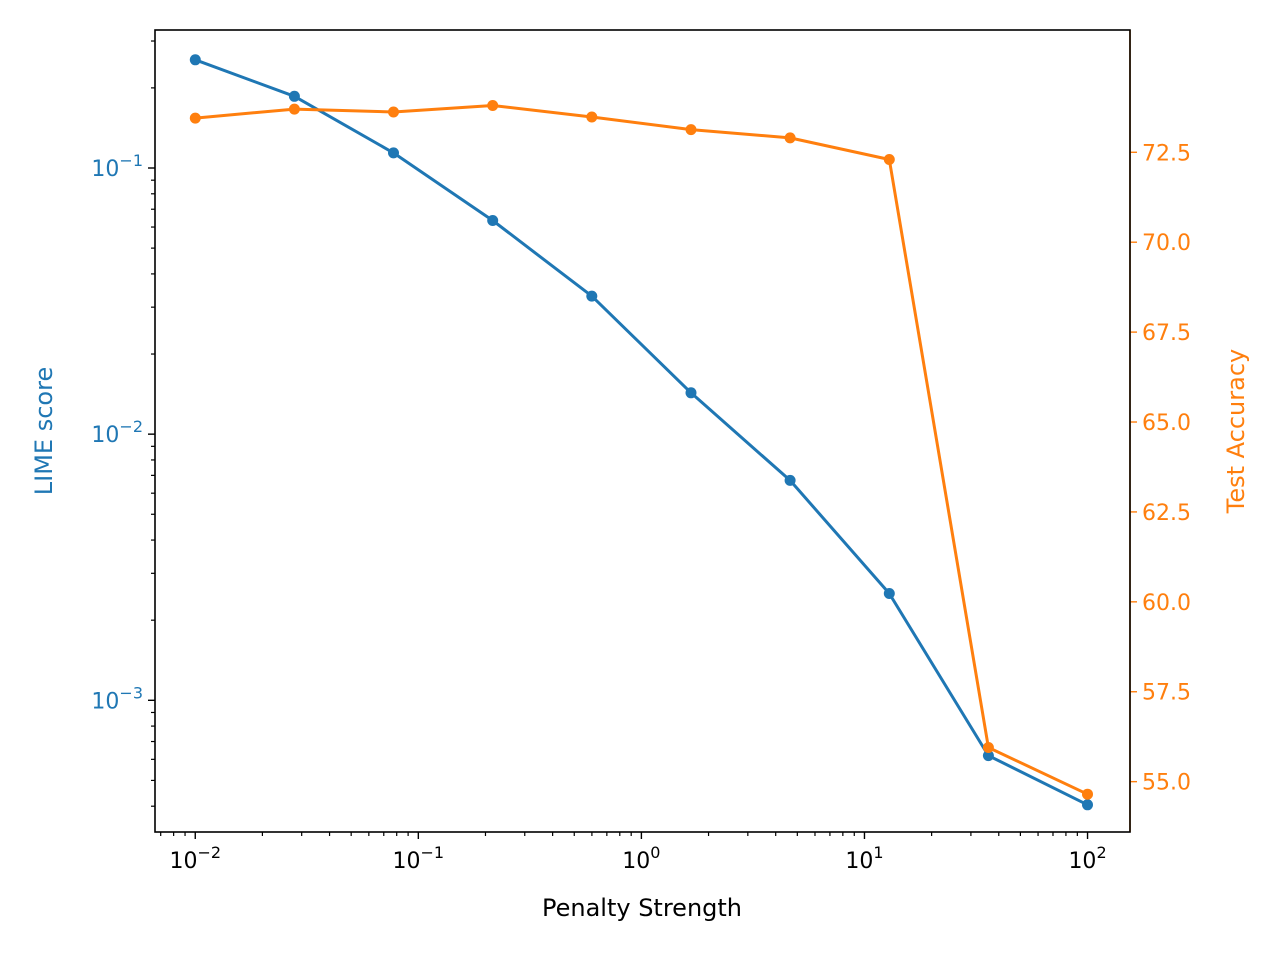 This screenshot has height=960, width=1280. Describe the element at coordinates (1166, 423) in the screenshot. I see `right-tick-label: 65.0` at that location.